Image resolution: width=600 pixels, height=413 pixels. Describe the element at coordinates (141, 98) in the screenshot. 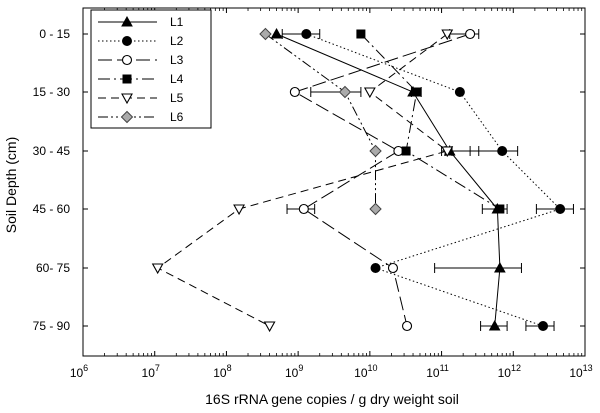

I see `legend-item-L5: L5` at that location.